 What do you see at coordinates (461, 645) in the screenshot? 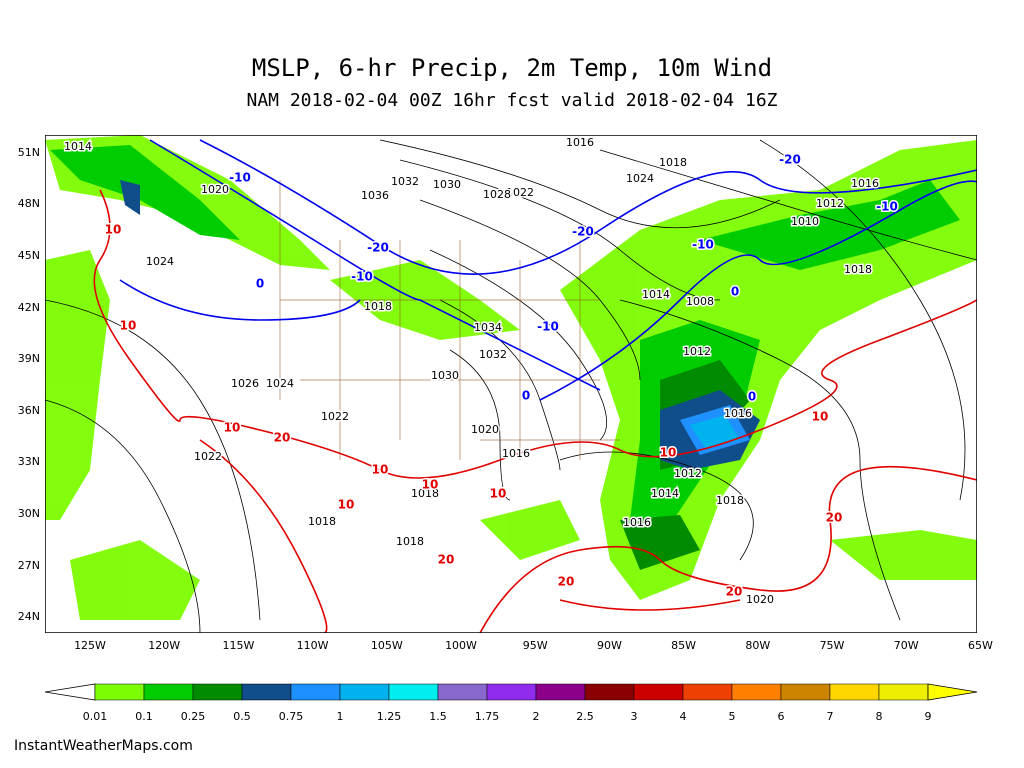
I see `lon-label: 100W` at bounding box center [461, 645].